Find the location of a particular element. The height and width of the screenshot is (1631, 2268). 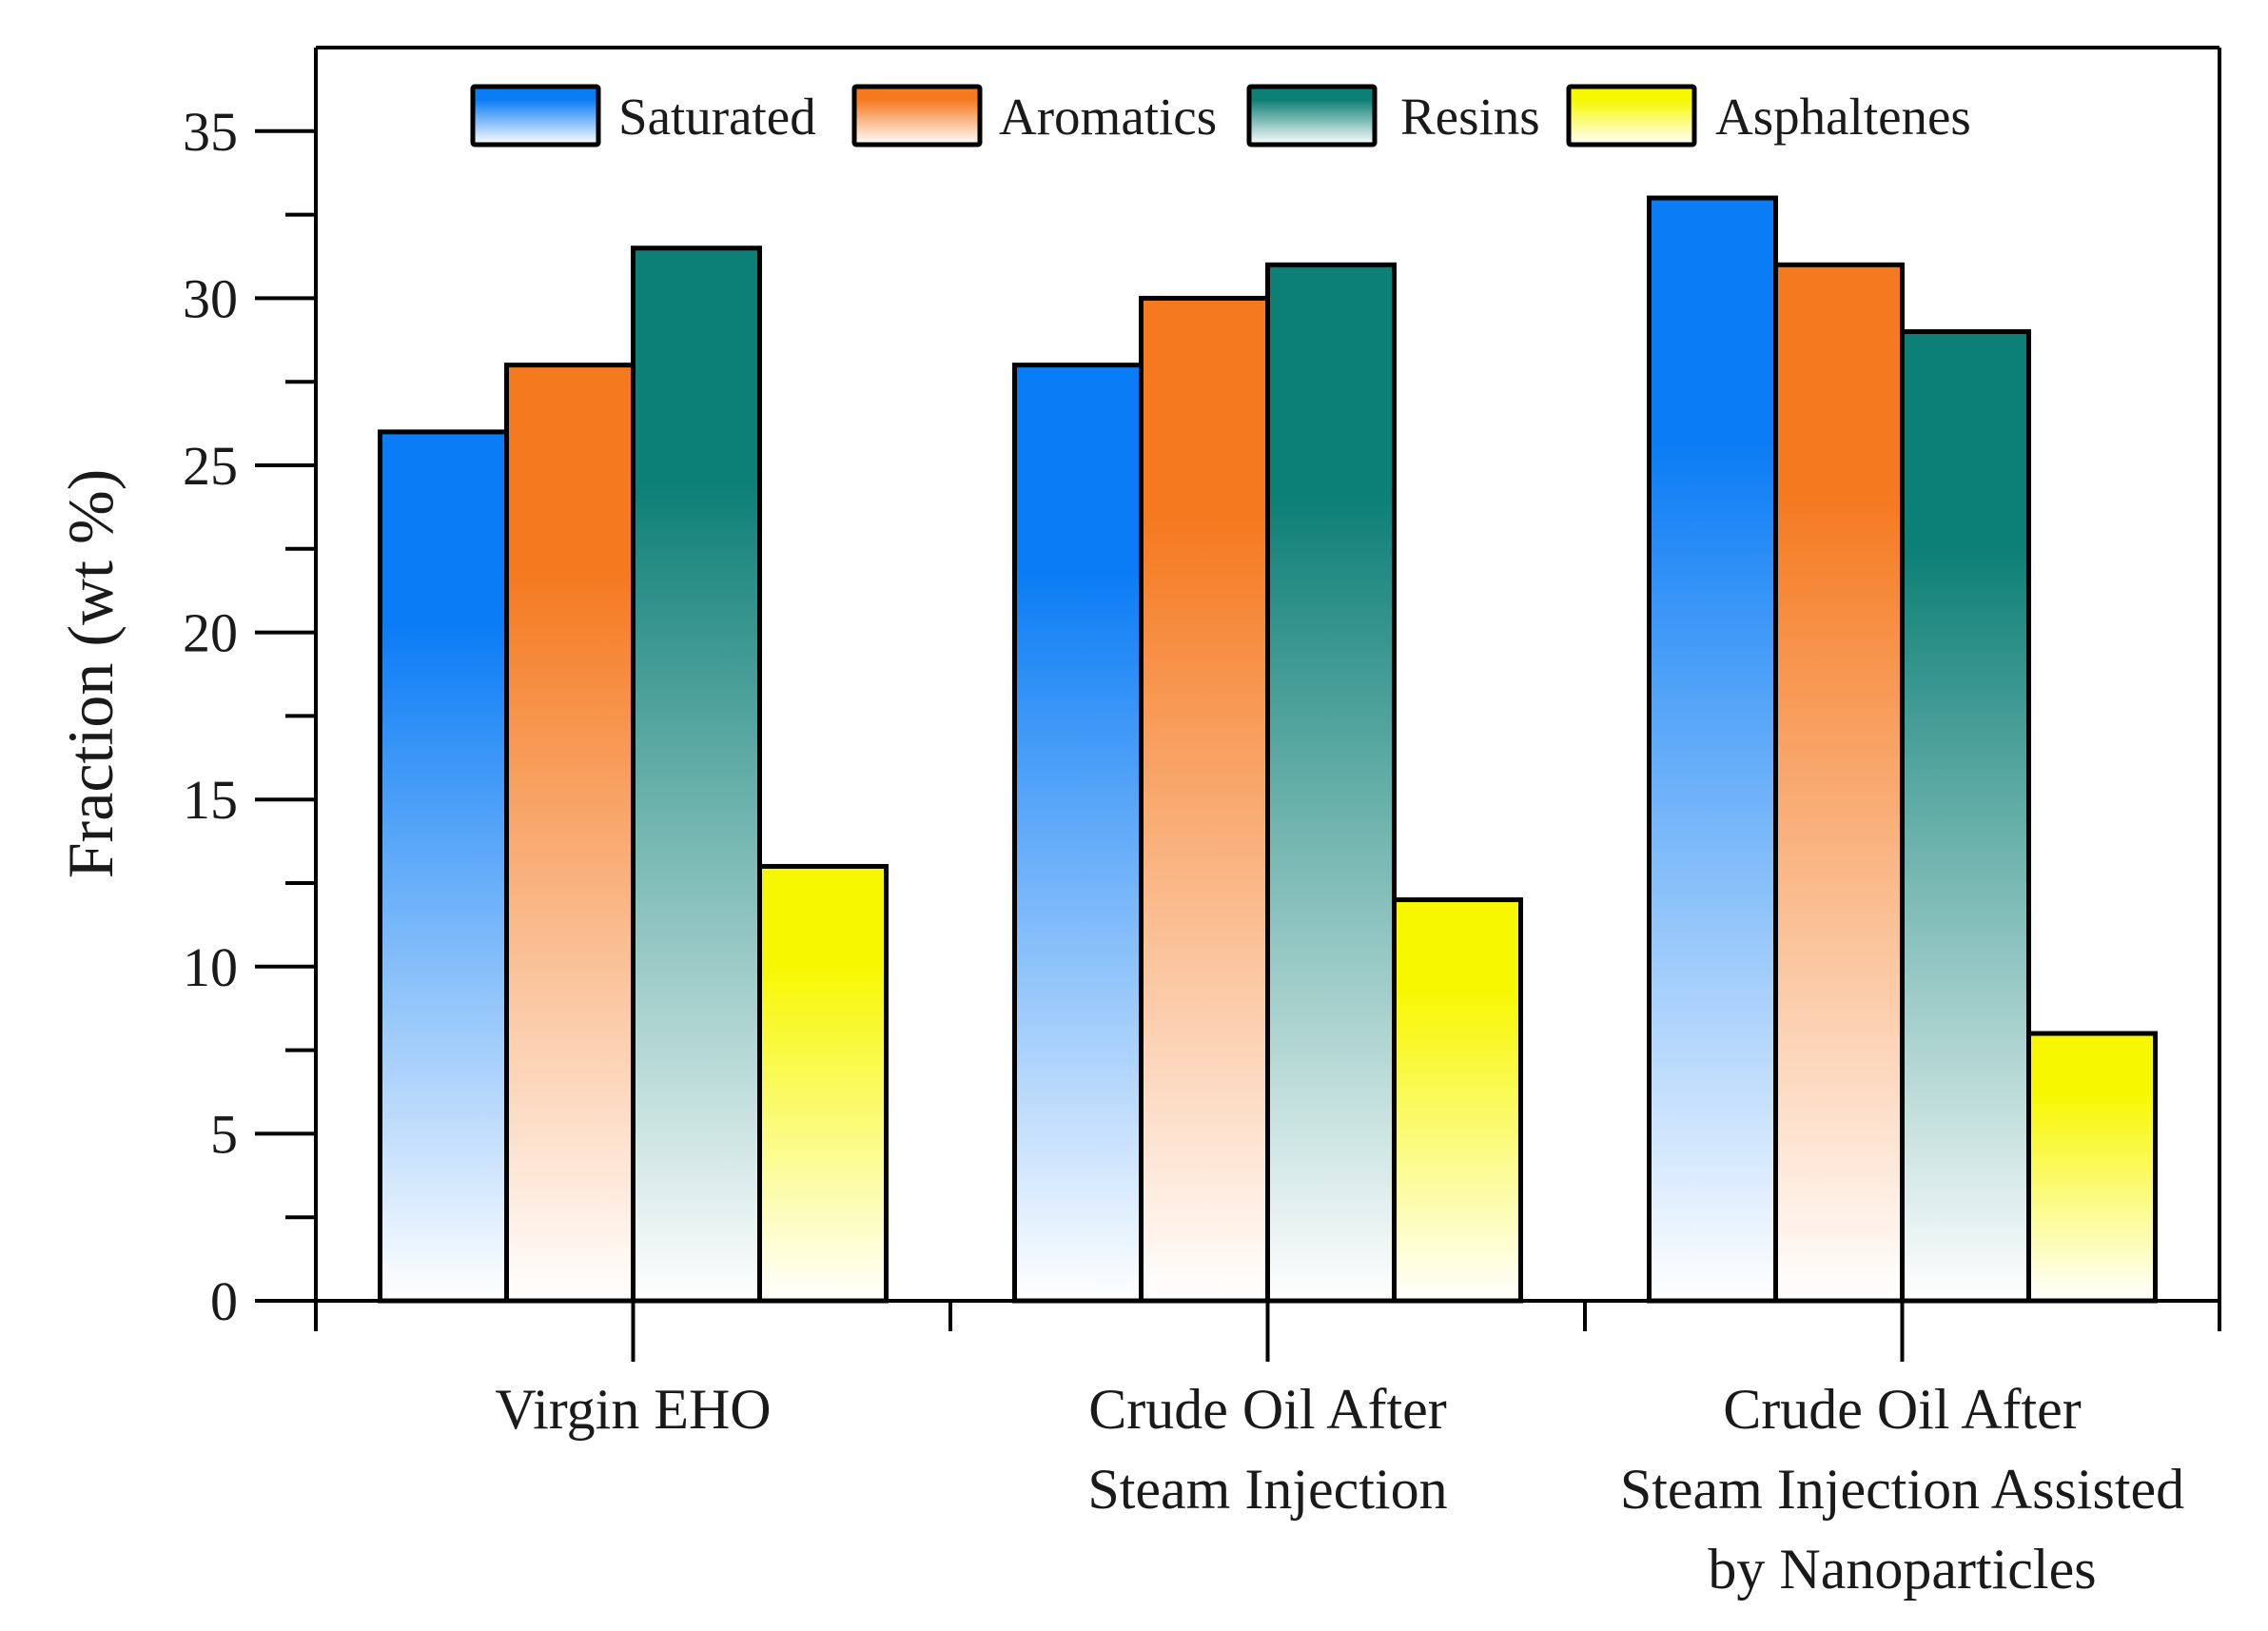

legend: Saturated Aromatics Resins Asphaltenes is located at coordinates (1220, 115).